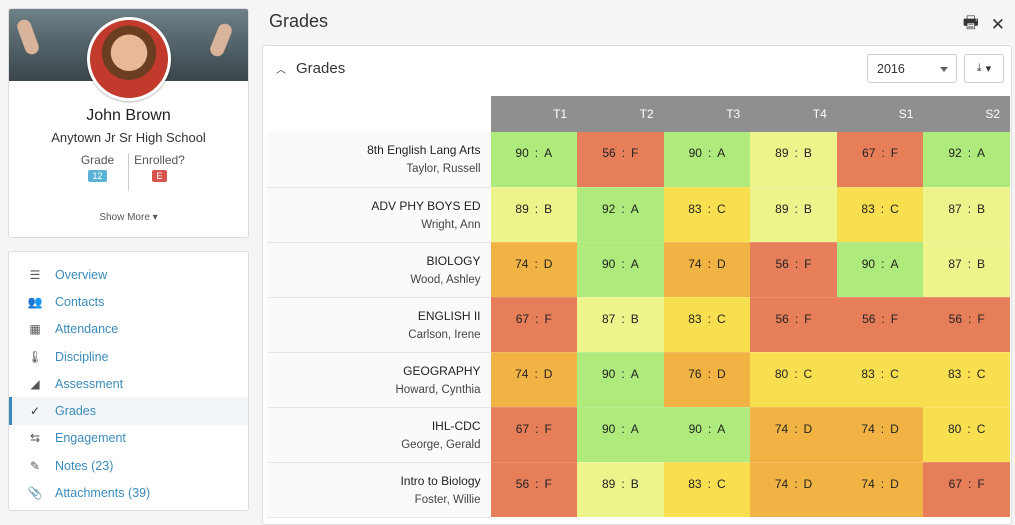  Describe the element at coordinates (379, 160) in the screenshot. I see `course-cell: 8th English Lang Arts Taylor, Russell` at that location.